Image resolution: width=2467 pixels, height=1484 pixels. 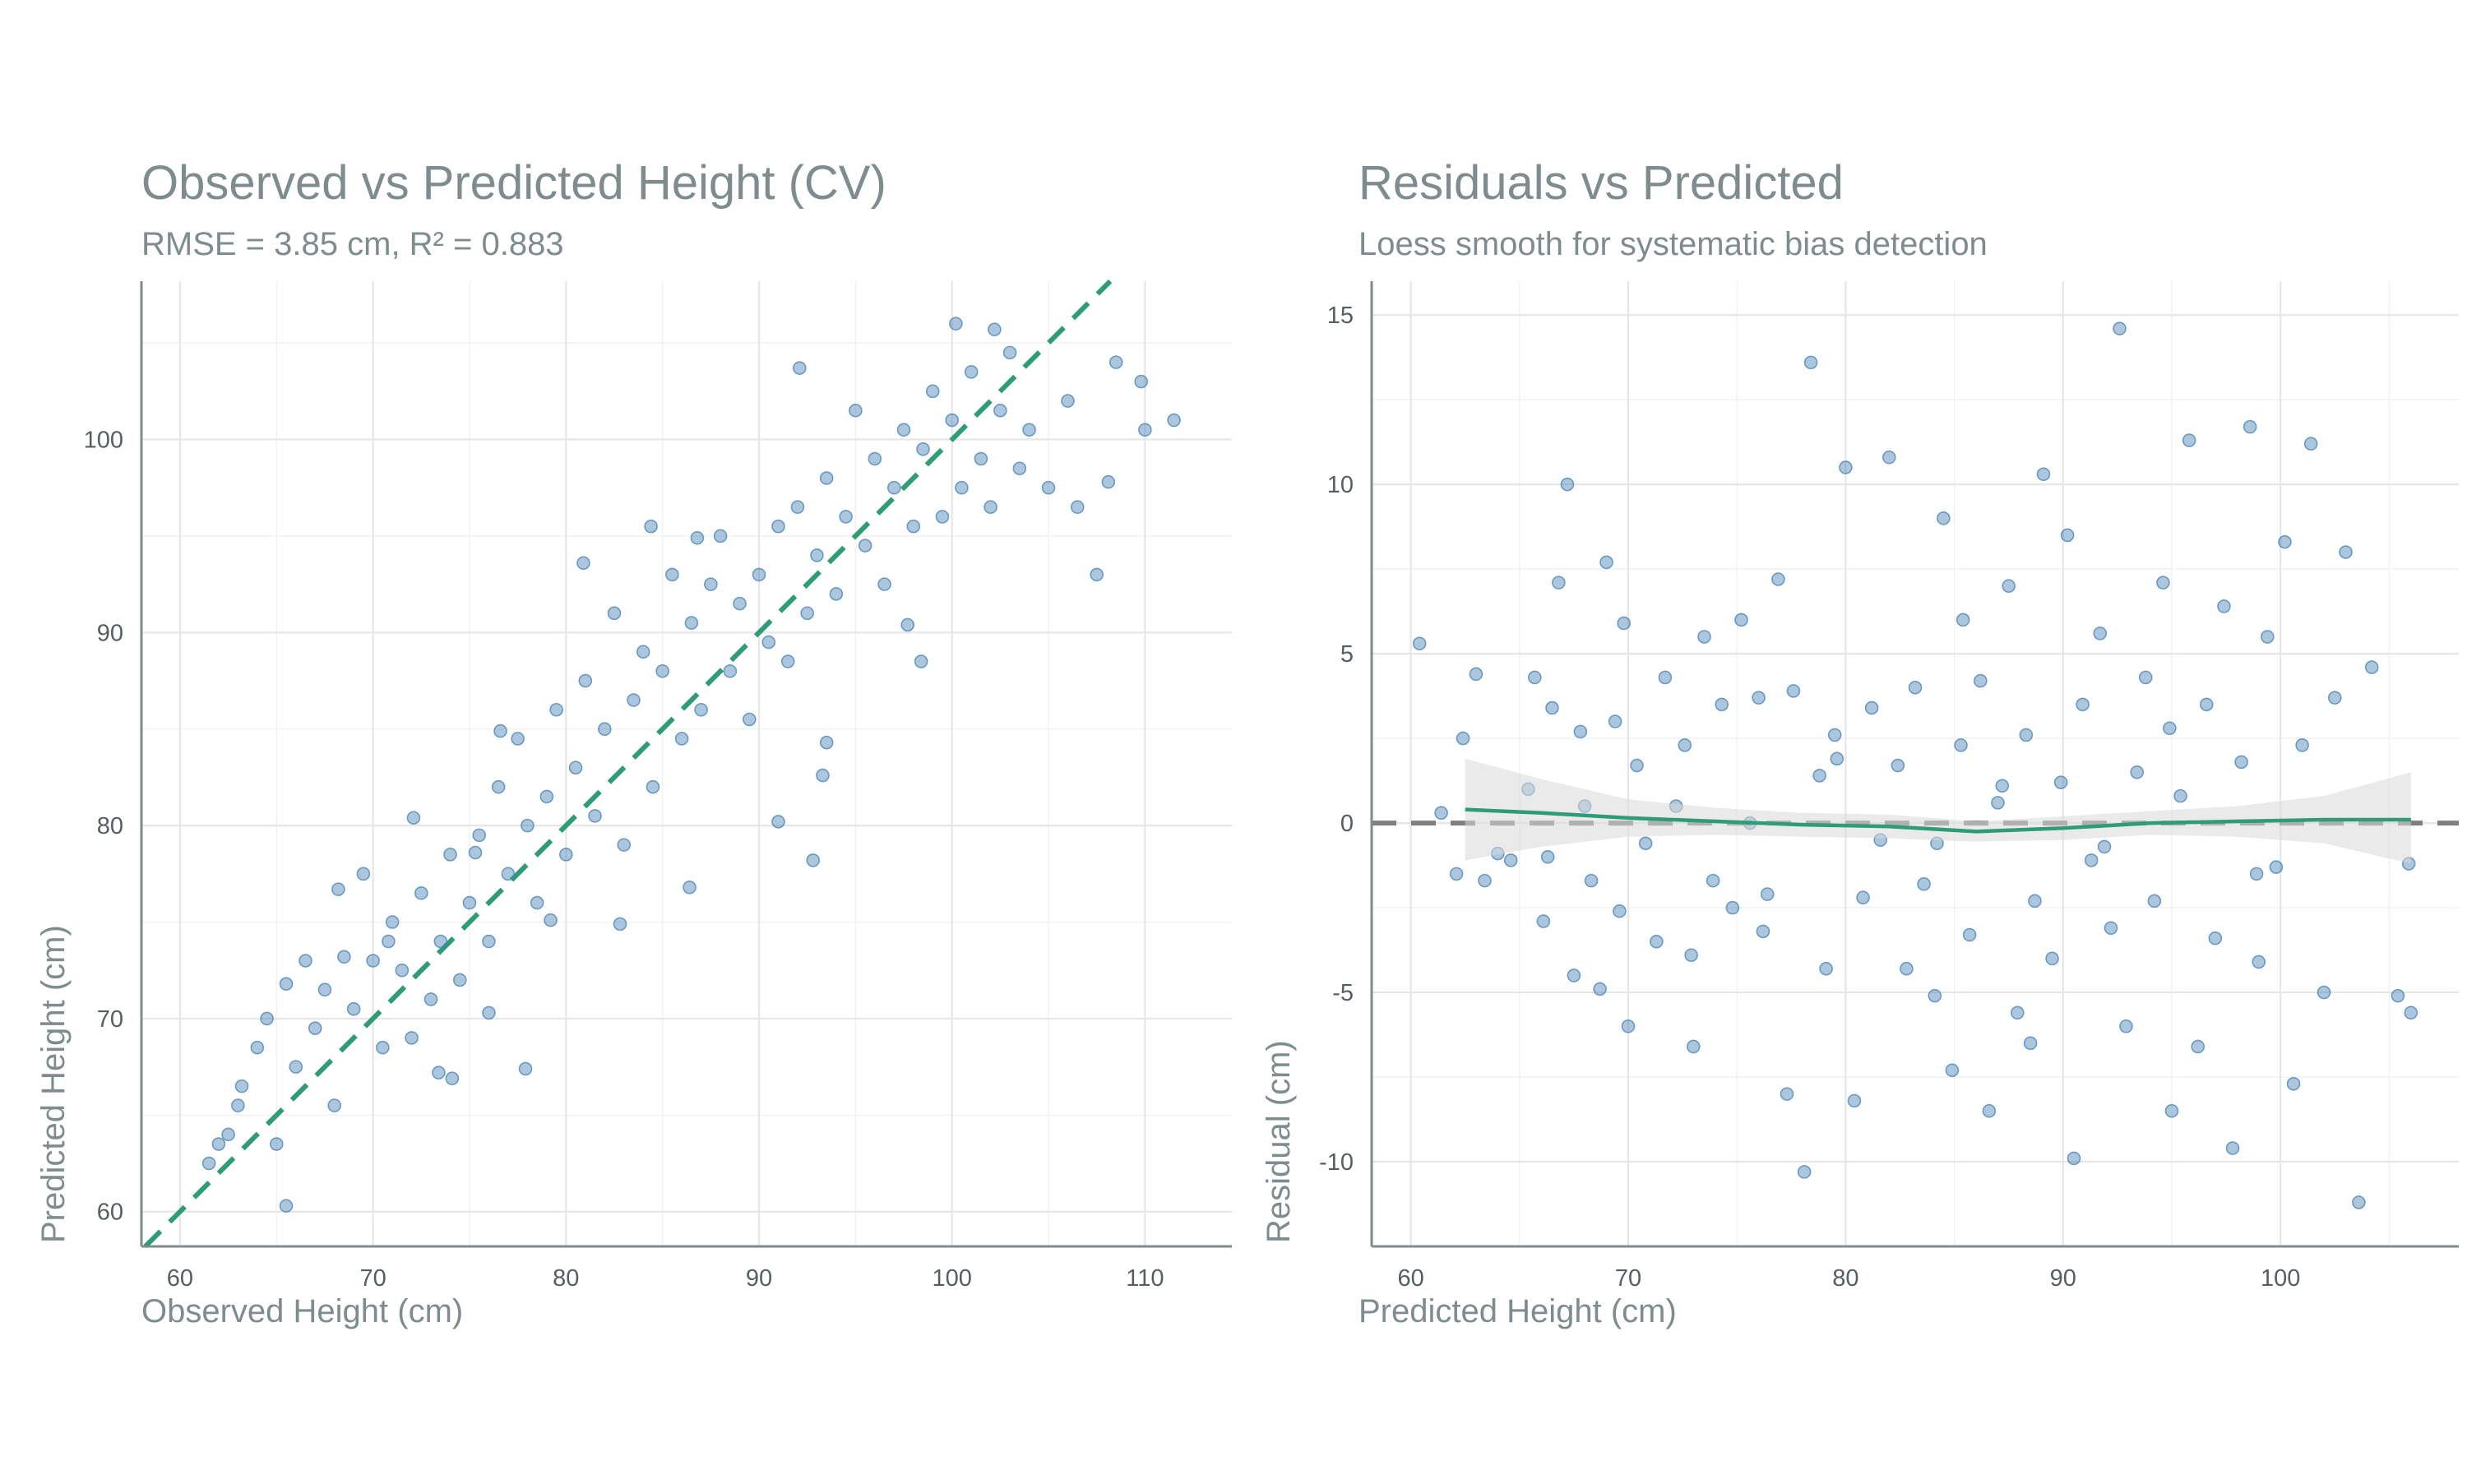 I want to click on panel2-loess-line, so click(x=1938, y=821).